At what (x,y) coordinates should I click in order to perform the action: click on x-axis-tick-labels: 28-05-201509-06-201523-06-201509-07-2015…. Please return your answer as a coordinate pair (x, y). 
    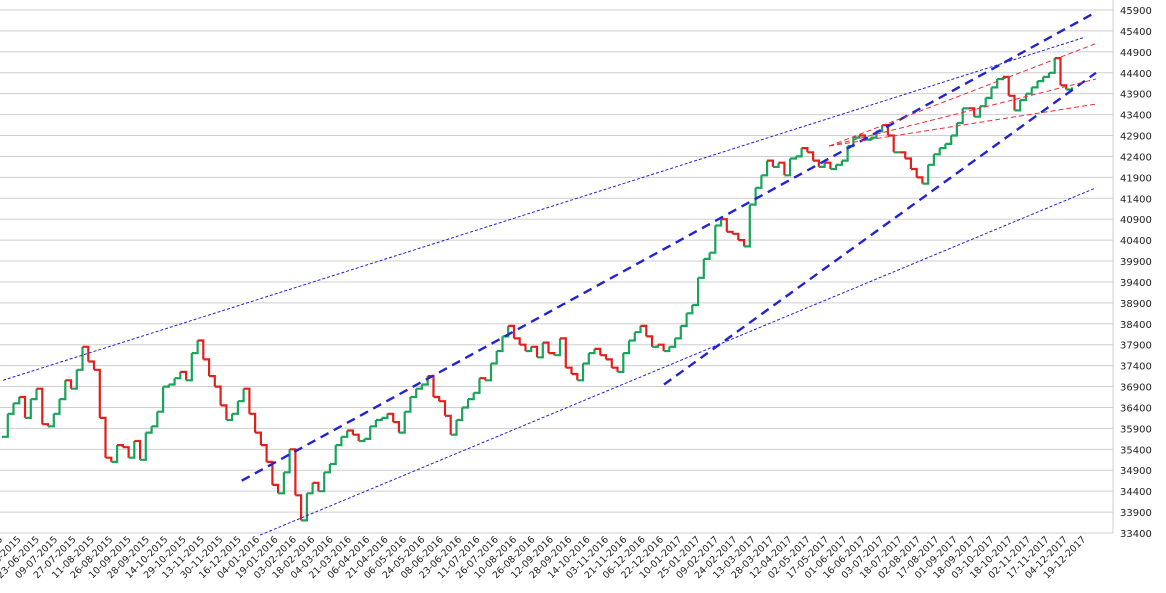
    Looking at the image, I should click on (544, 557).